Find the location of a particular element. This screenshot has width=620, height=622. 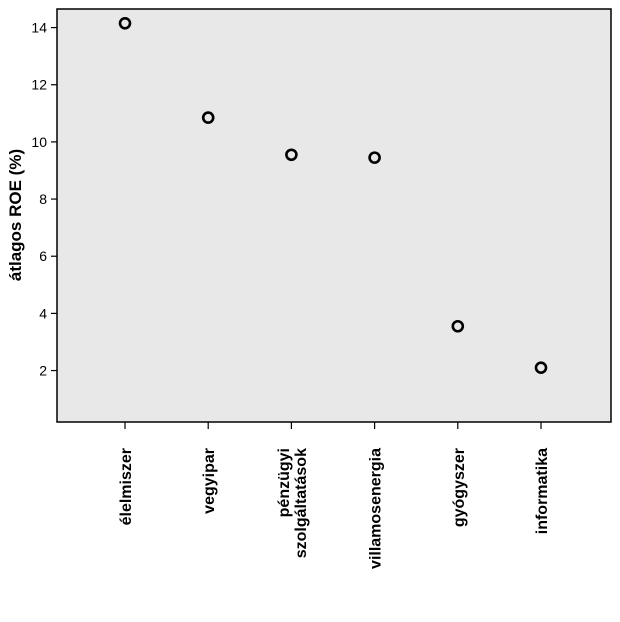

x-tick-label: gyógyszer is located at coordinates (459, 487).